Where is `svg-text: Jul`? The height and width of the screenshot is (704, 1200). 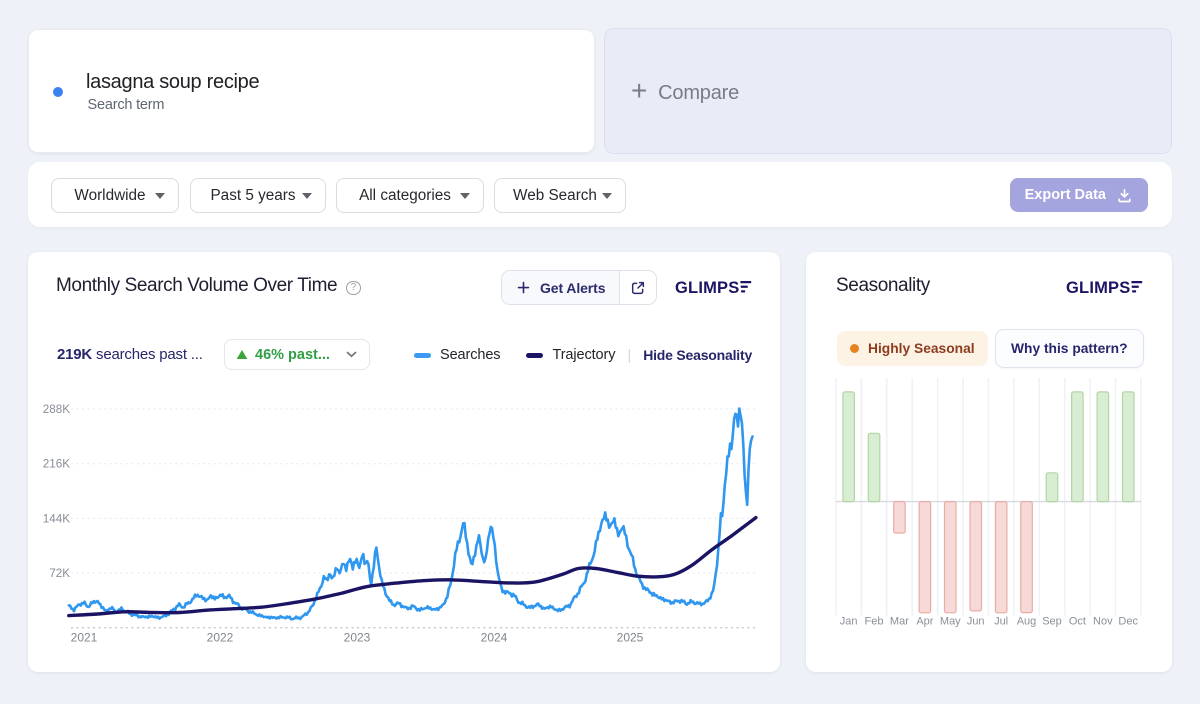
svg-text: Jul is located at coordinates (1001, 622).